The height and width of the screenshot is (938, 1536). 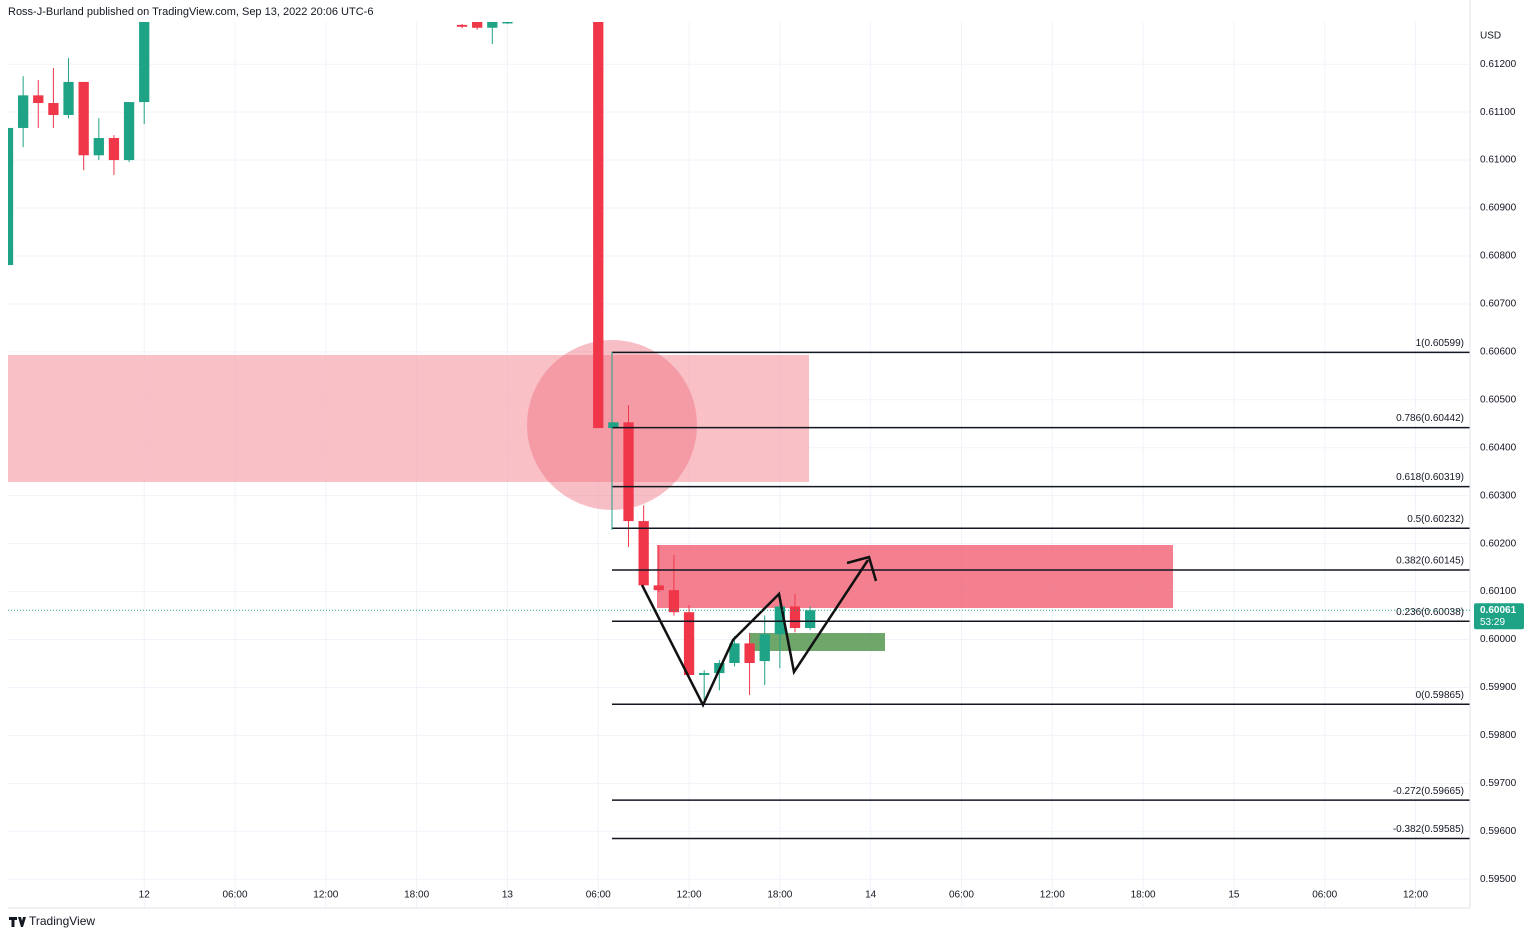 What do you see at coordinates (1435, 519) in the screenshot?
I see `fib-label: 0.5(0.60232)` at bounding box center [1435, 519].